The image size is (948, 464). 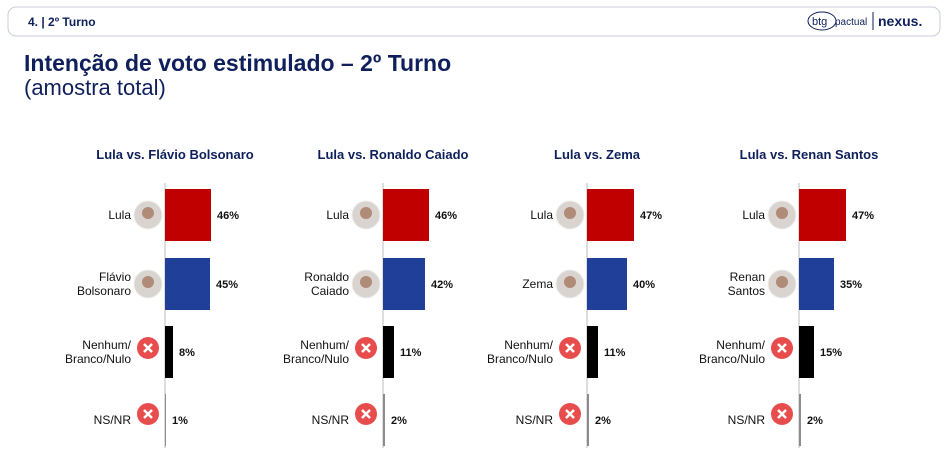 I want to click on logo-sub: pactual, so click(x=851, y=22).